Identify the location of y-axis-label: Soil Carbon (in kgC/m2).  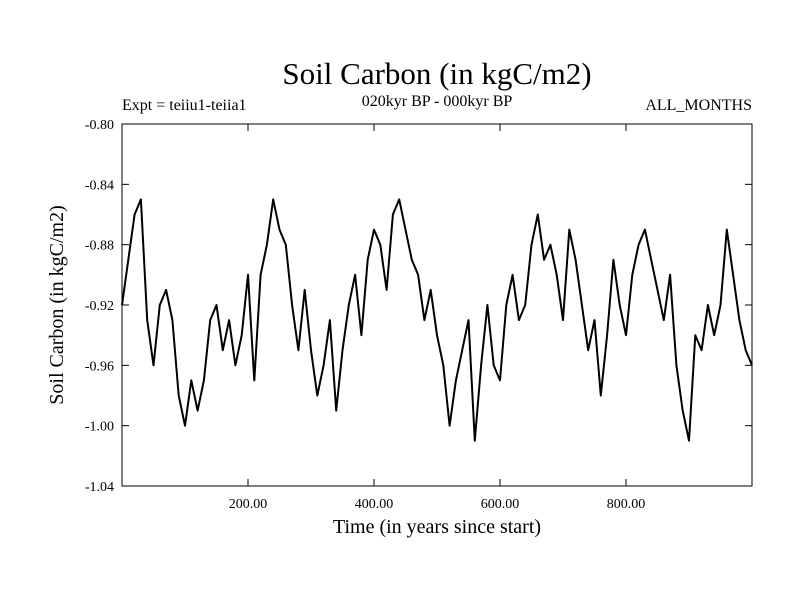
(57, 304).